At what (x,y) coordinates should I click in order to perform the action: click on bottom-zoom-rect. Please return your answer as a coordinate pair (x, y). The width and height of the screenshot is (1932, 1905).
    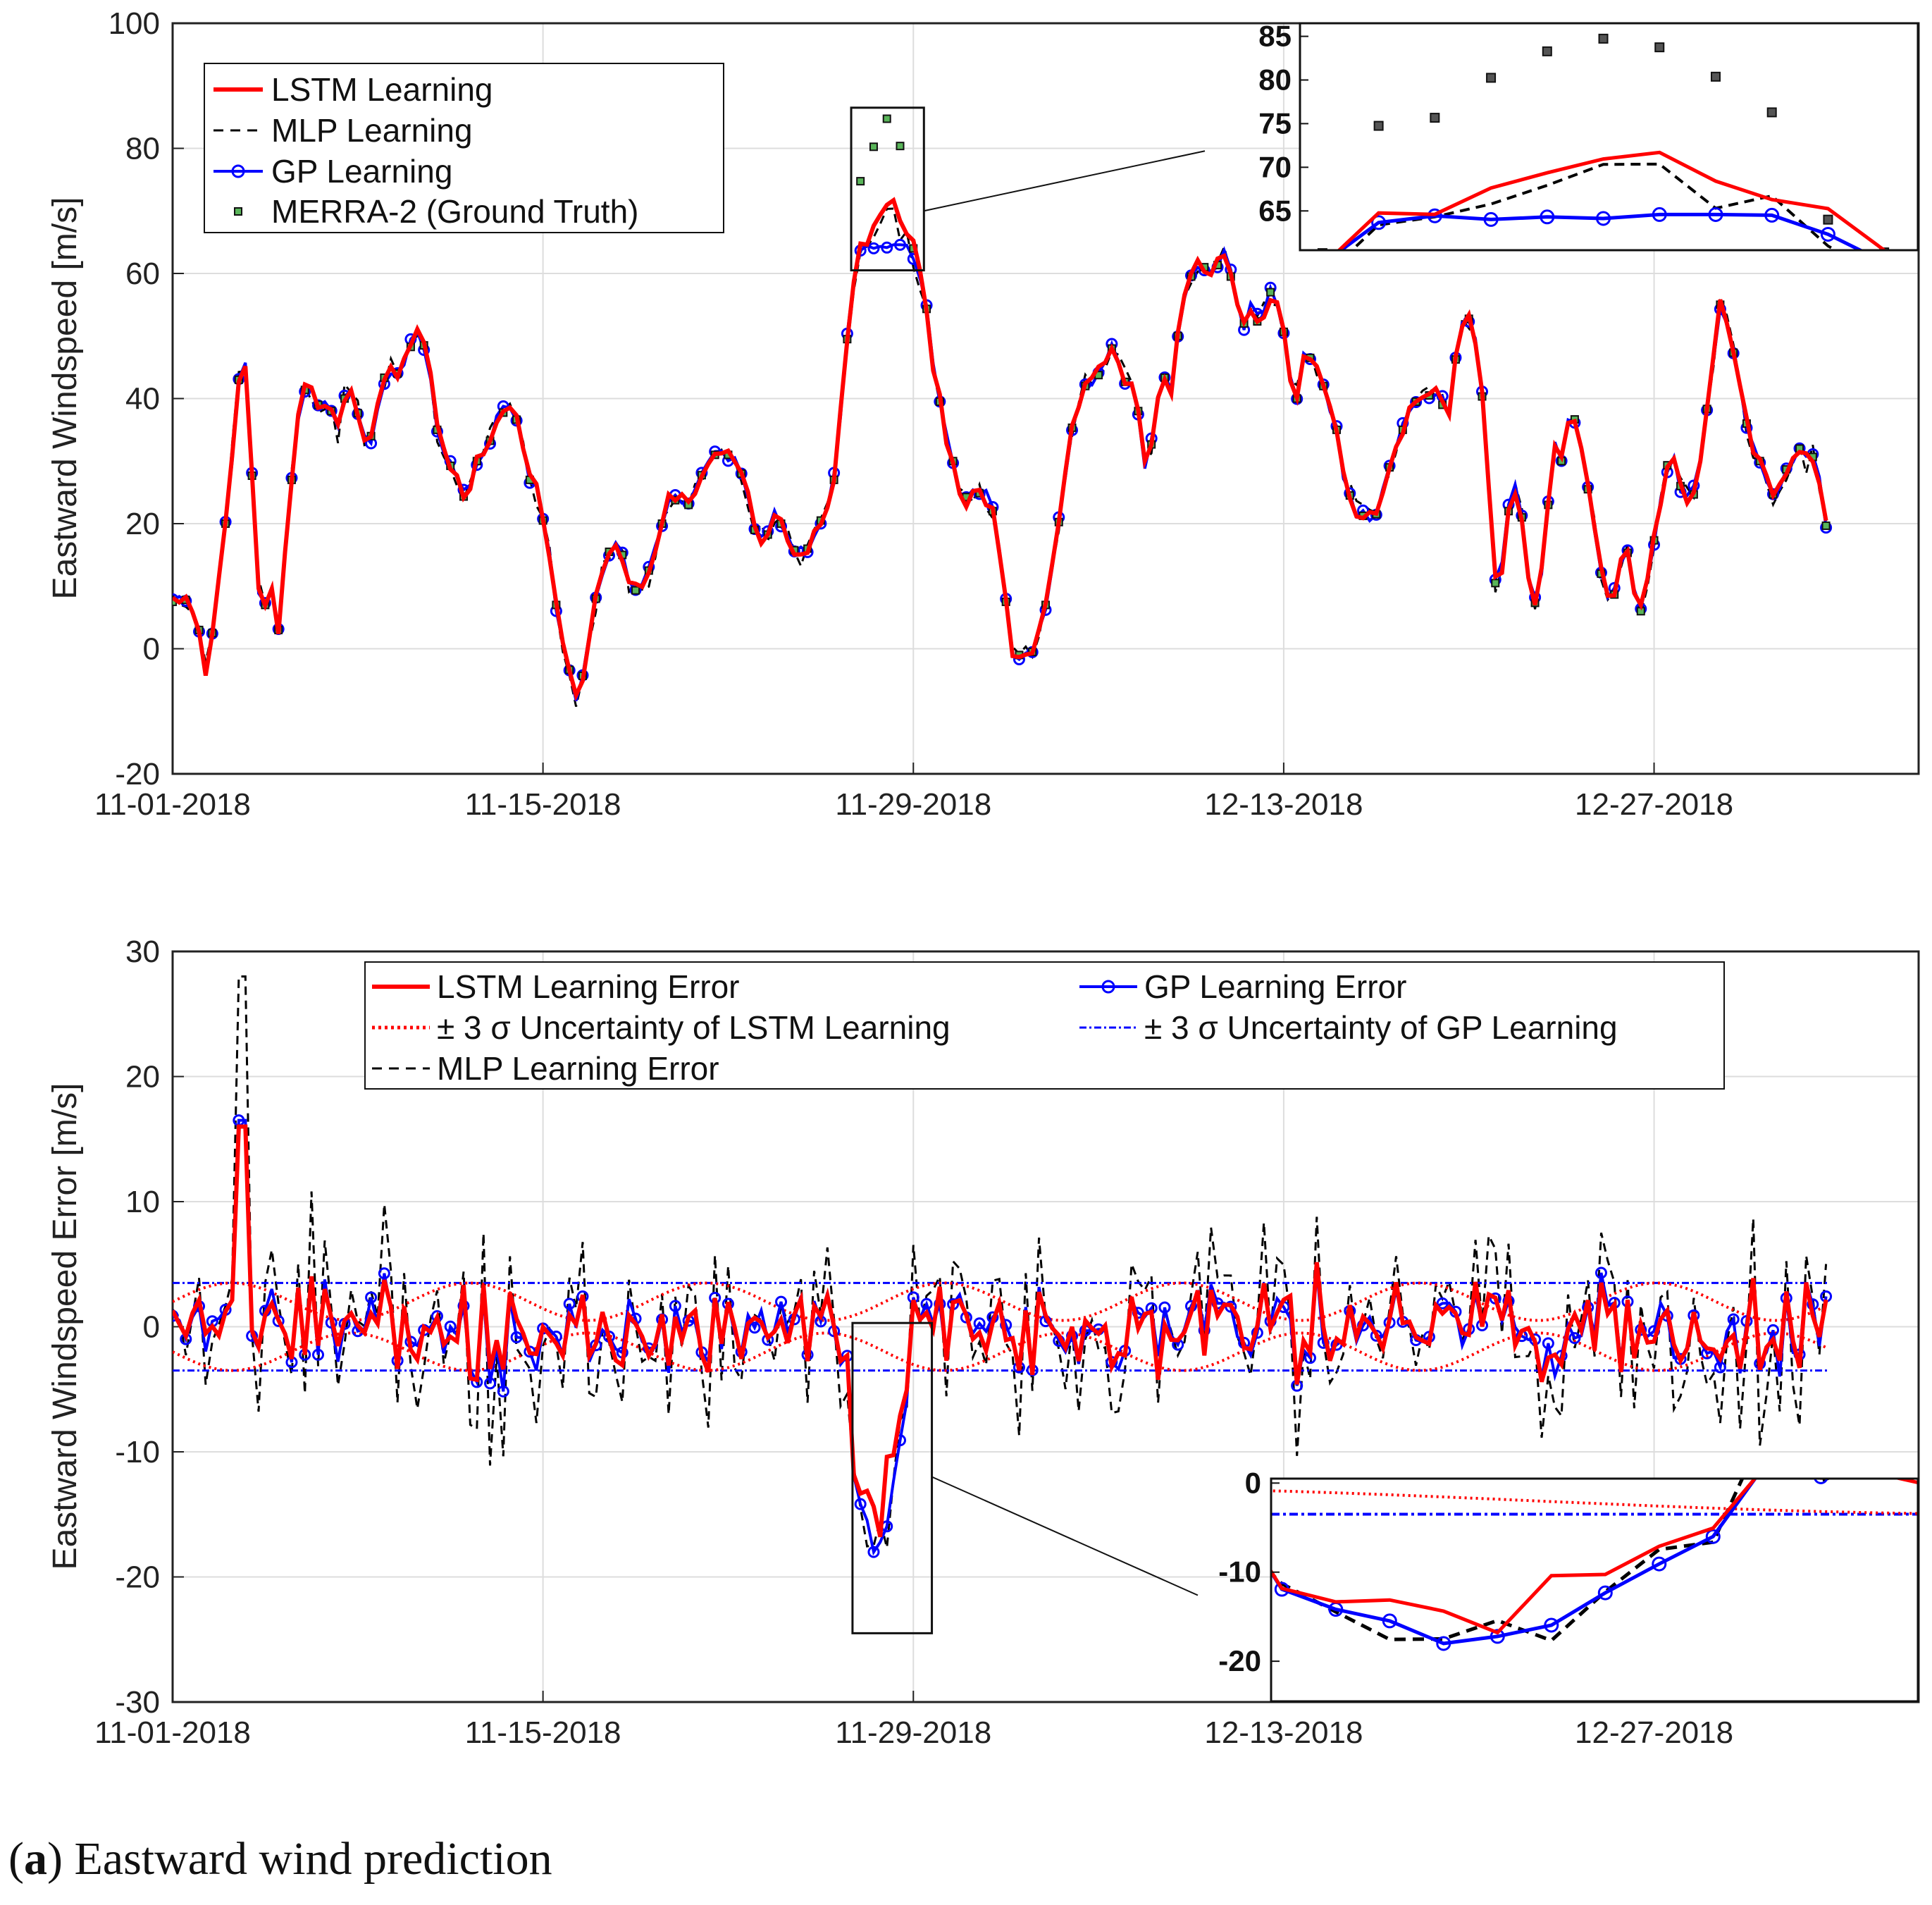
    Looking at the image, I should click on (892, 1477).